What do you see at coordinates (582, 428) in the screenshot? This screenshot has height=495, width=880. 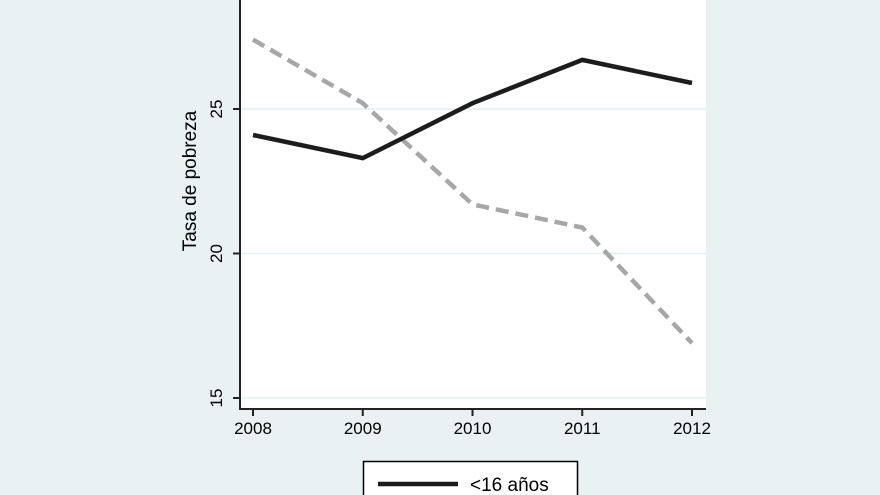 I see `x-tick-label-2011: 2011` at bounding box center [582, 428].